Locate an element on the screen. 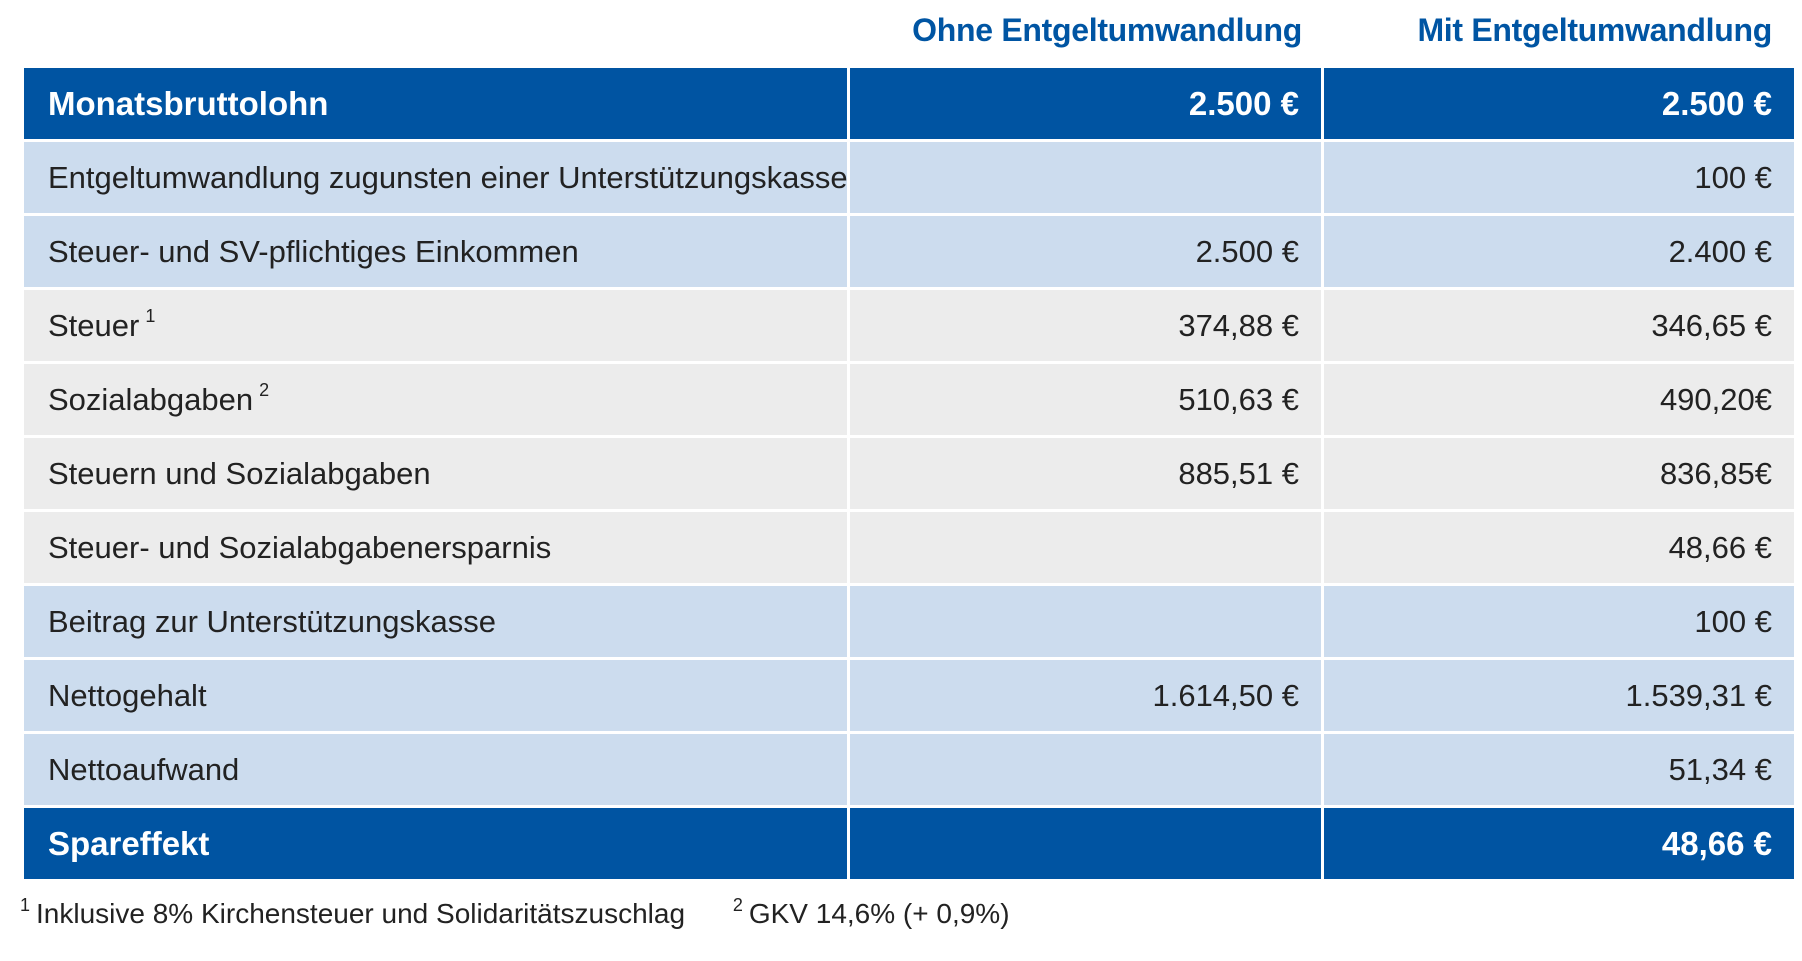 This screenshot has width=1802, height=961. table-row: Sozialabgaben 2 510,63 €490,20€ is located at coordinates (909, 399).